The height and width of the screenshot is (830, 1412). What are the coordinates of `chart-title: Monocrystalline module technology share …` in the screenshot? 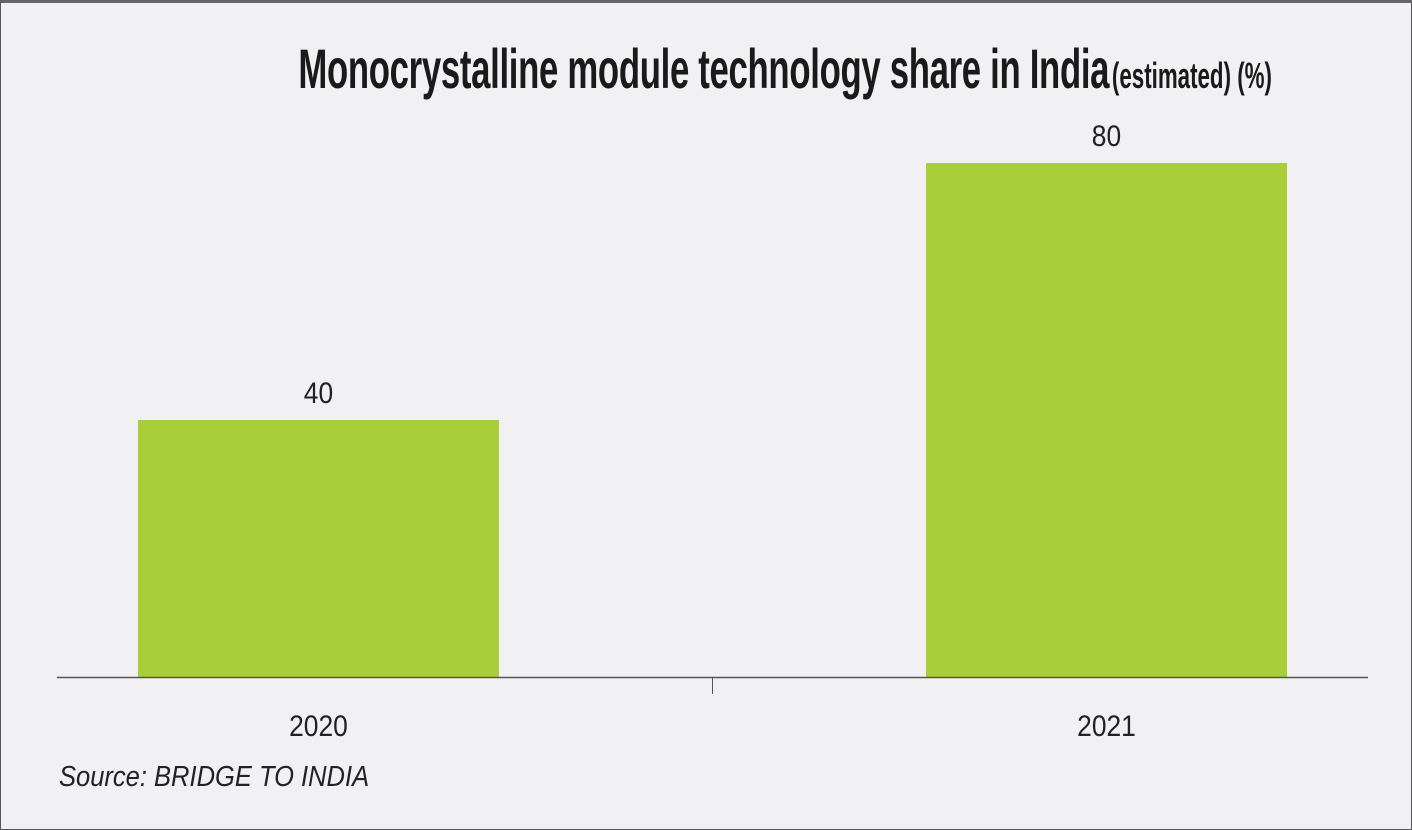 It's located at (706, 68).